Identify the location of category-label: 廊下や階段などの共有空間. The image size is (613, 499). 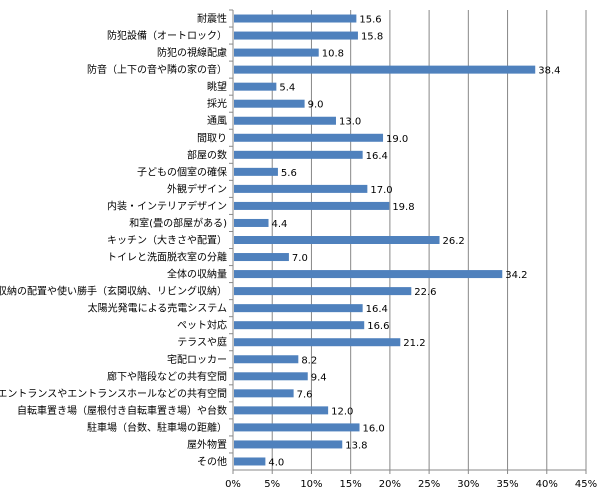
(167, 376).